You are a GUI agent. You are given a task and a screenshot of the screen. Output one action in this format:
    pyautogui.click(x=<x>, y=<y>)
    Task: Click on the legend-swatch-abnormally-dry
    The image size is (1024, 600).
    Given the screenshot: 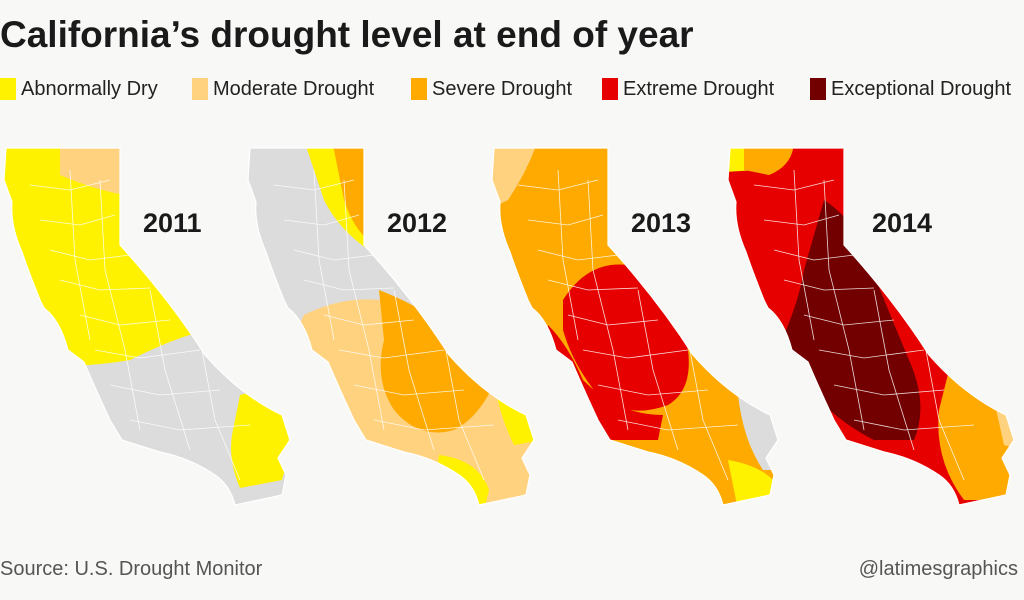 What is the action you would take?
    pyautogui.click(x=8, y=89)
    